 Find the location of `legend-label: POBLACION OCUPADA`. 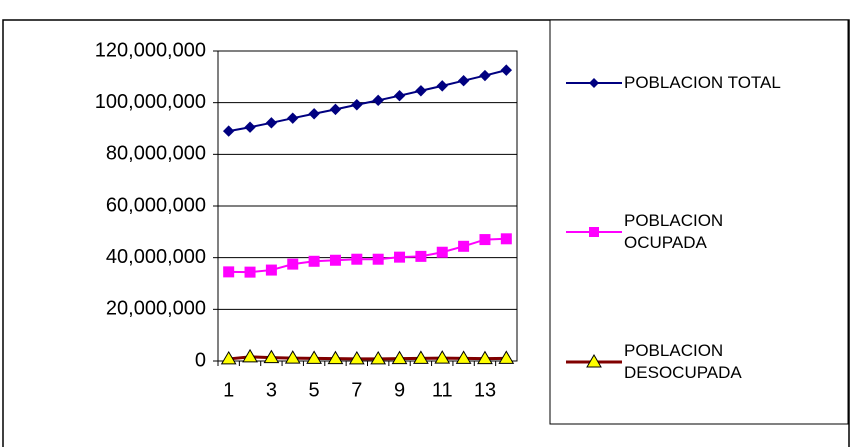

legend-label: POBLACION OCUPADA is located at coordinates (674, 231).